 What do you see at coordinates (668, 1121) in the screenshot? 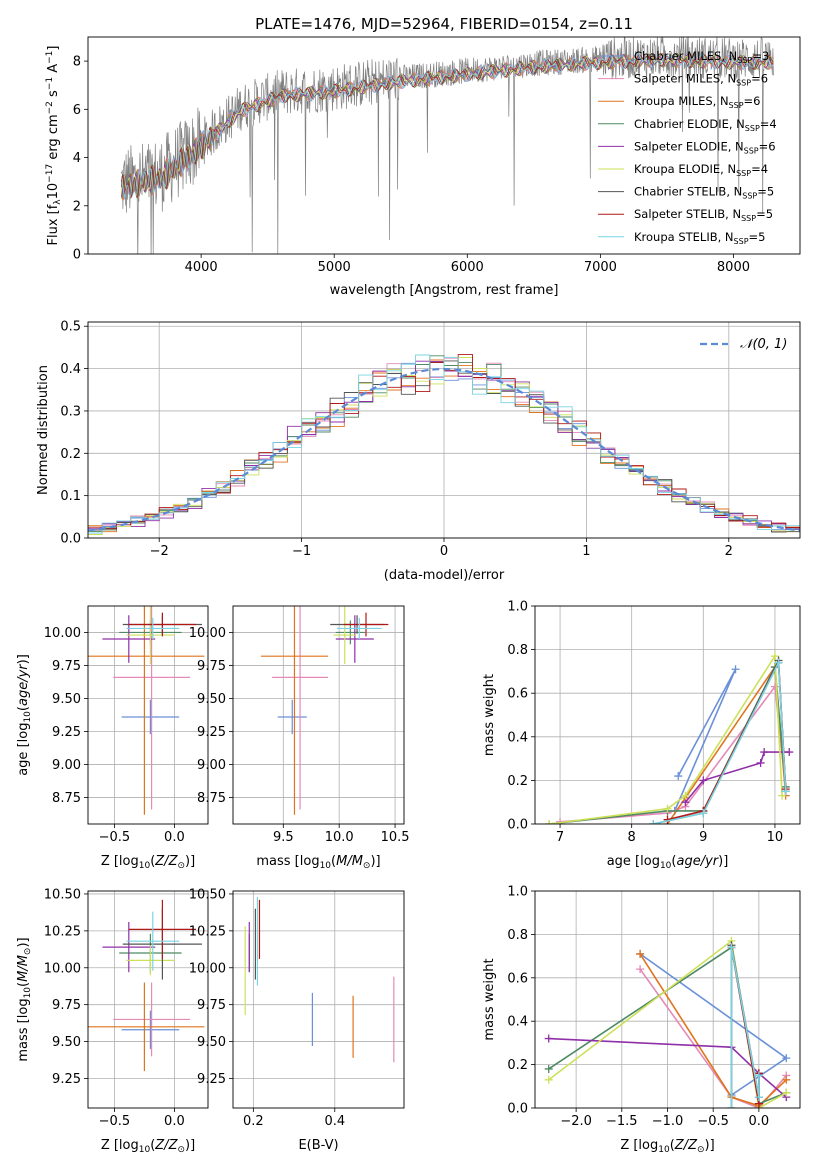
I see `x-tick-label: −1.0` at bounding box center [668, 1121].